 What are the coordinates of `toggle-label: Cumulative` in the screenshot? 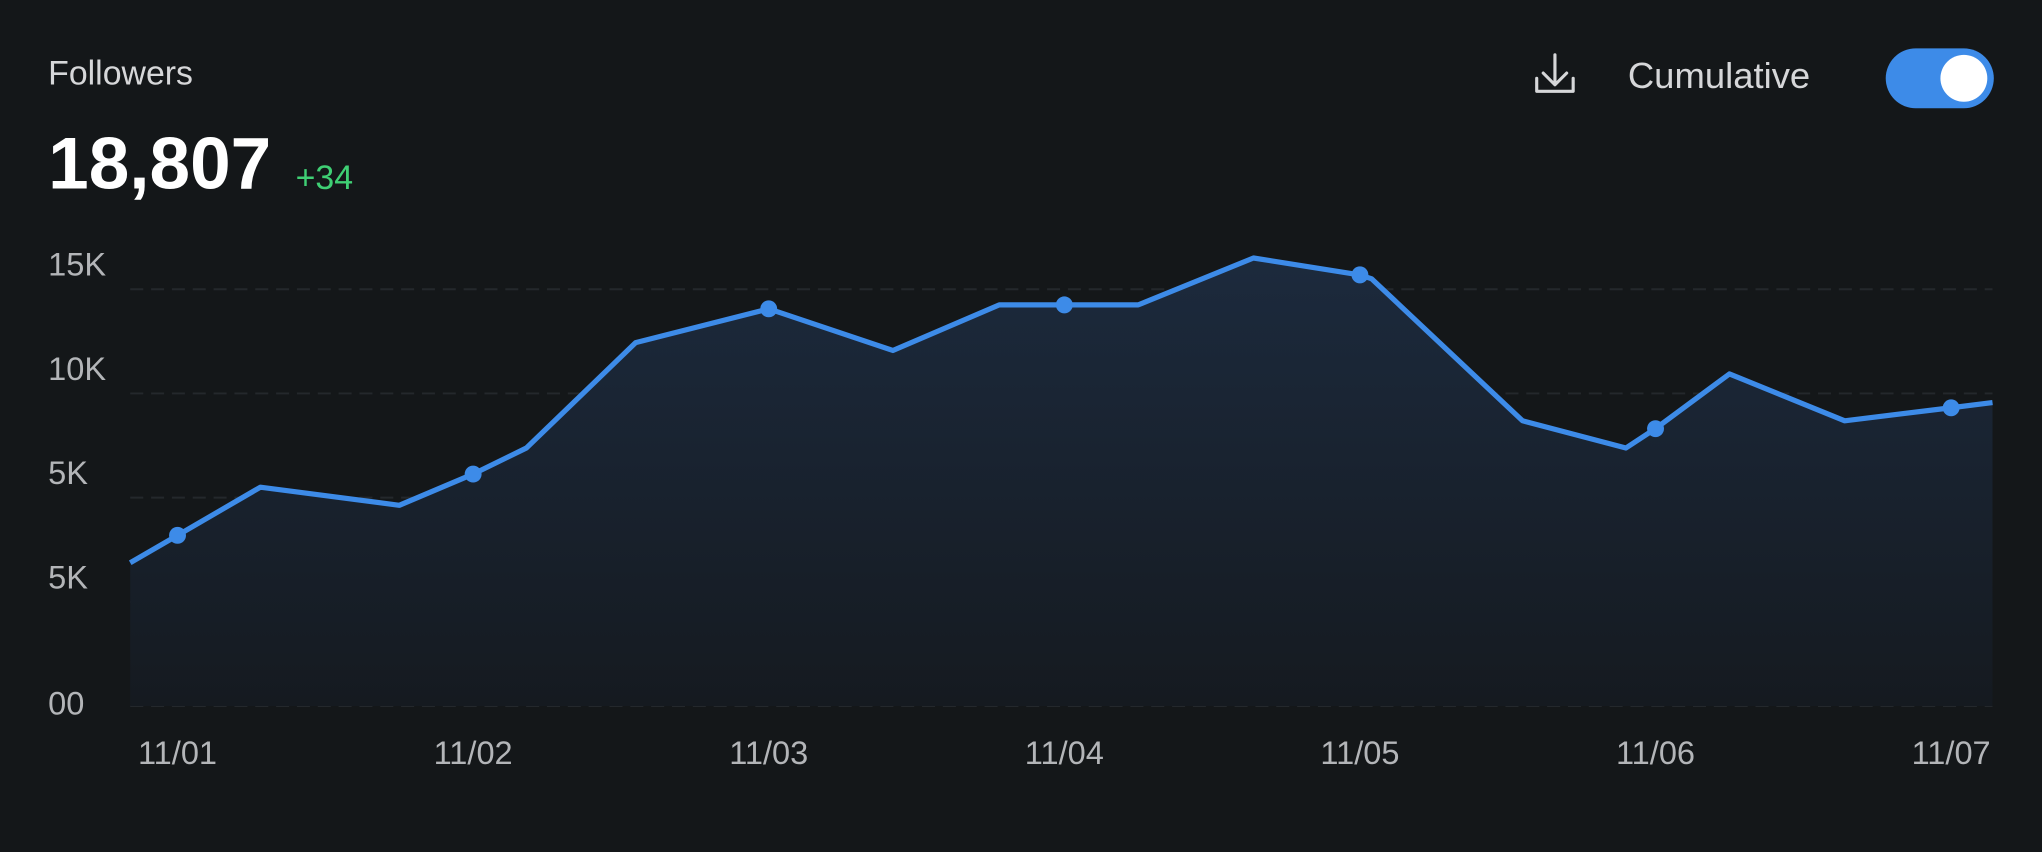 It's located at (1719, 75).